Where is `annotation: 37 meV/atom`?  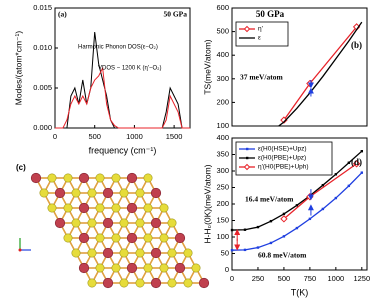 annotation: 37 meV/atom is located at coordinates (261, 77).